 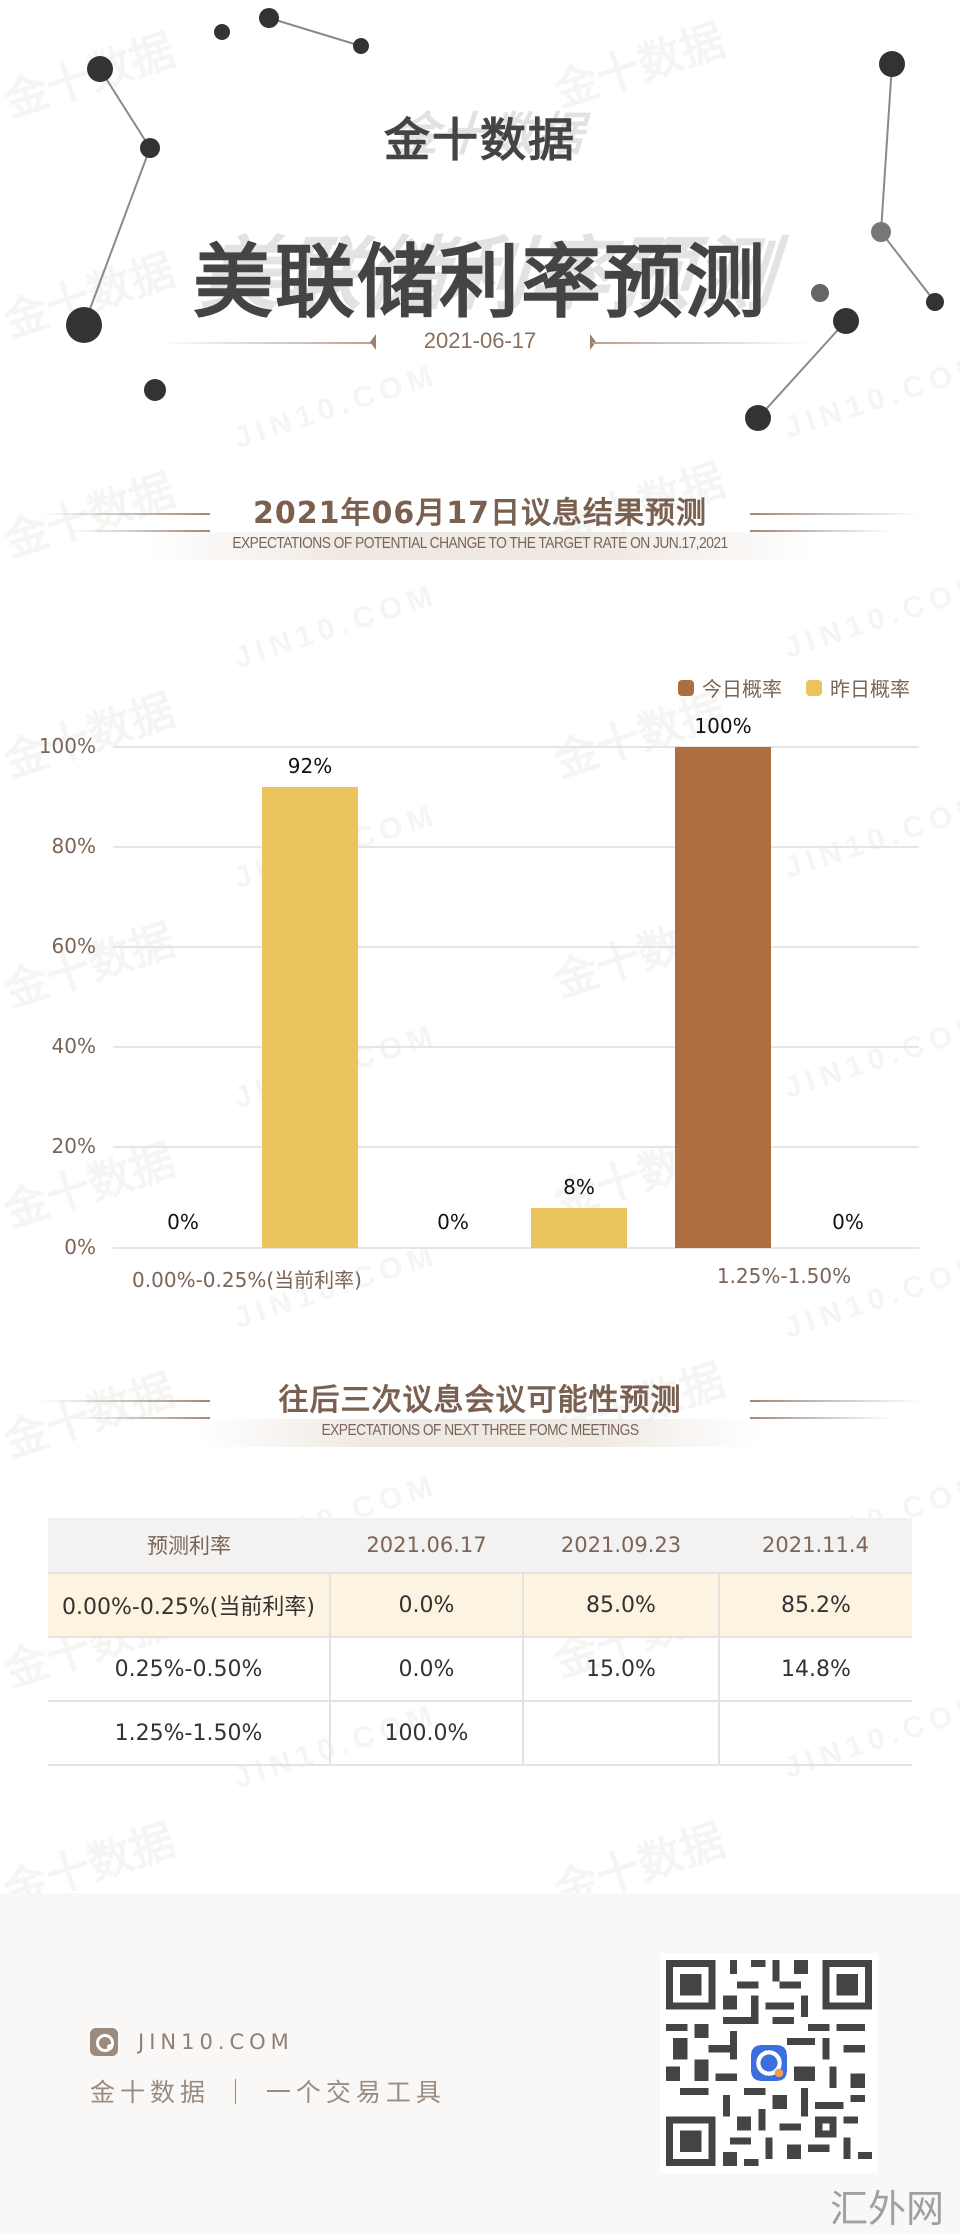 What do you see at coordinates (189, 1604) in the screenshot?
I see `table-cell: 0.00%-0.25%(当前利率)` at bounding box center [189, 1604].